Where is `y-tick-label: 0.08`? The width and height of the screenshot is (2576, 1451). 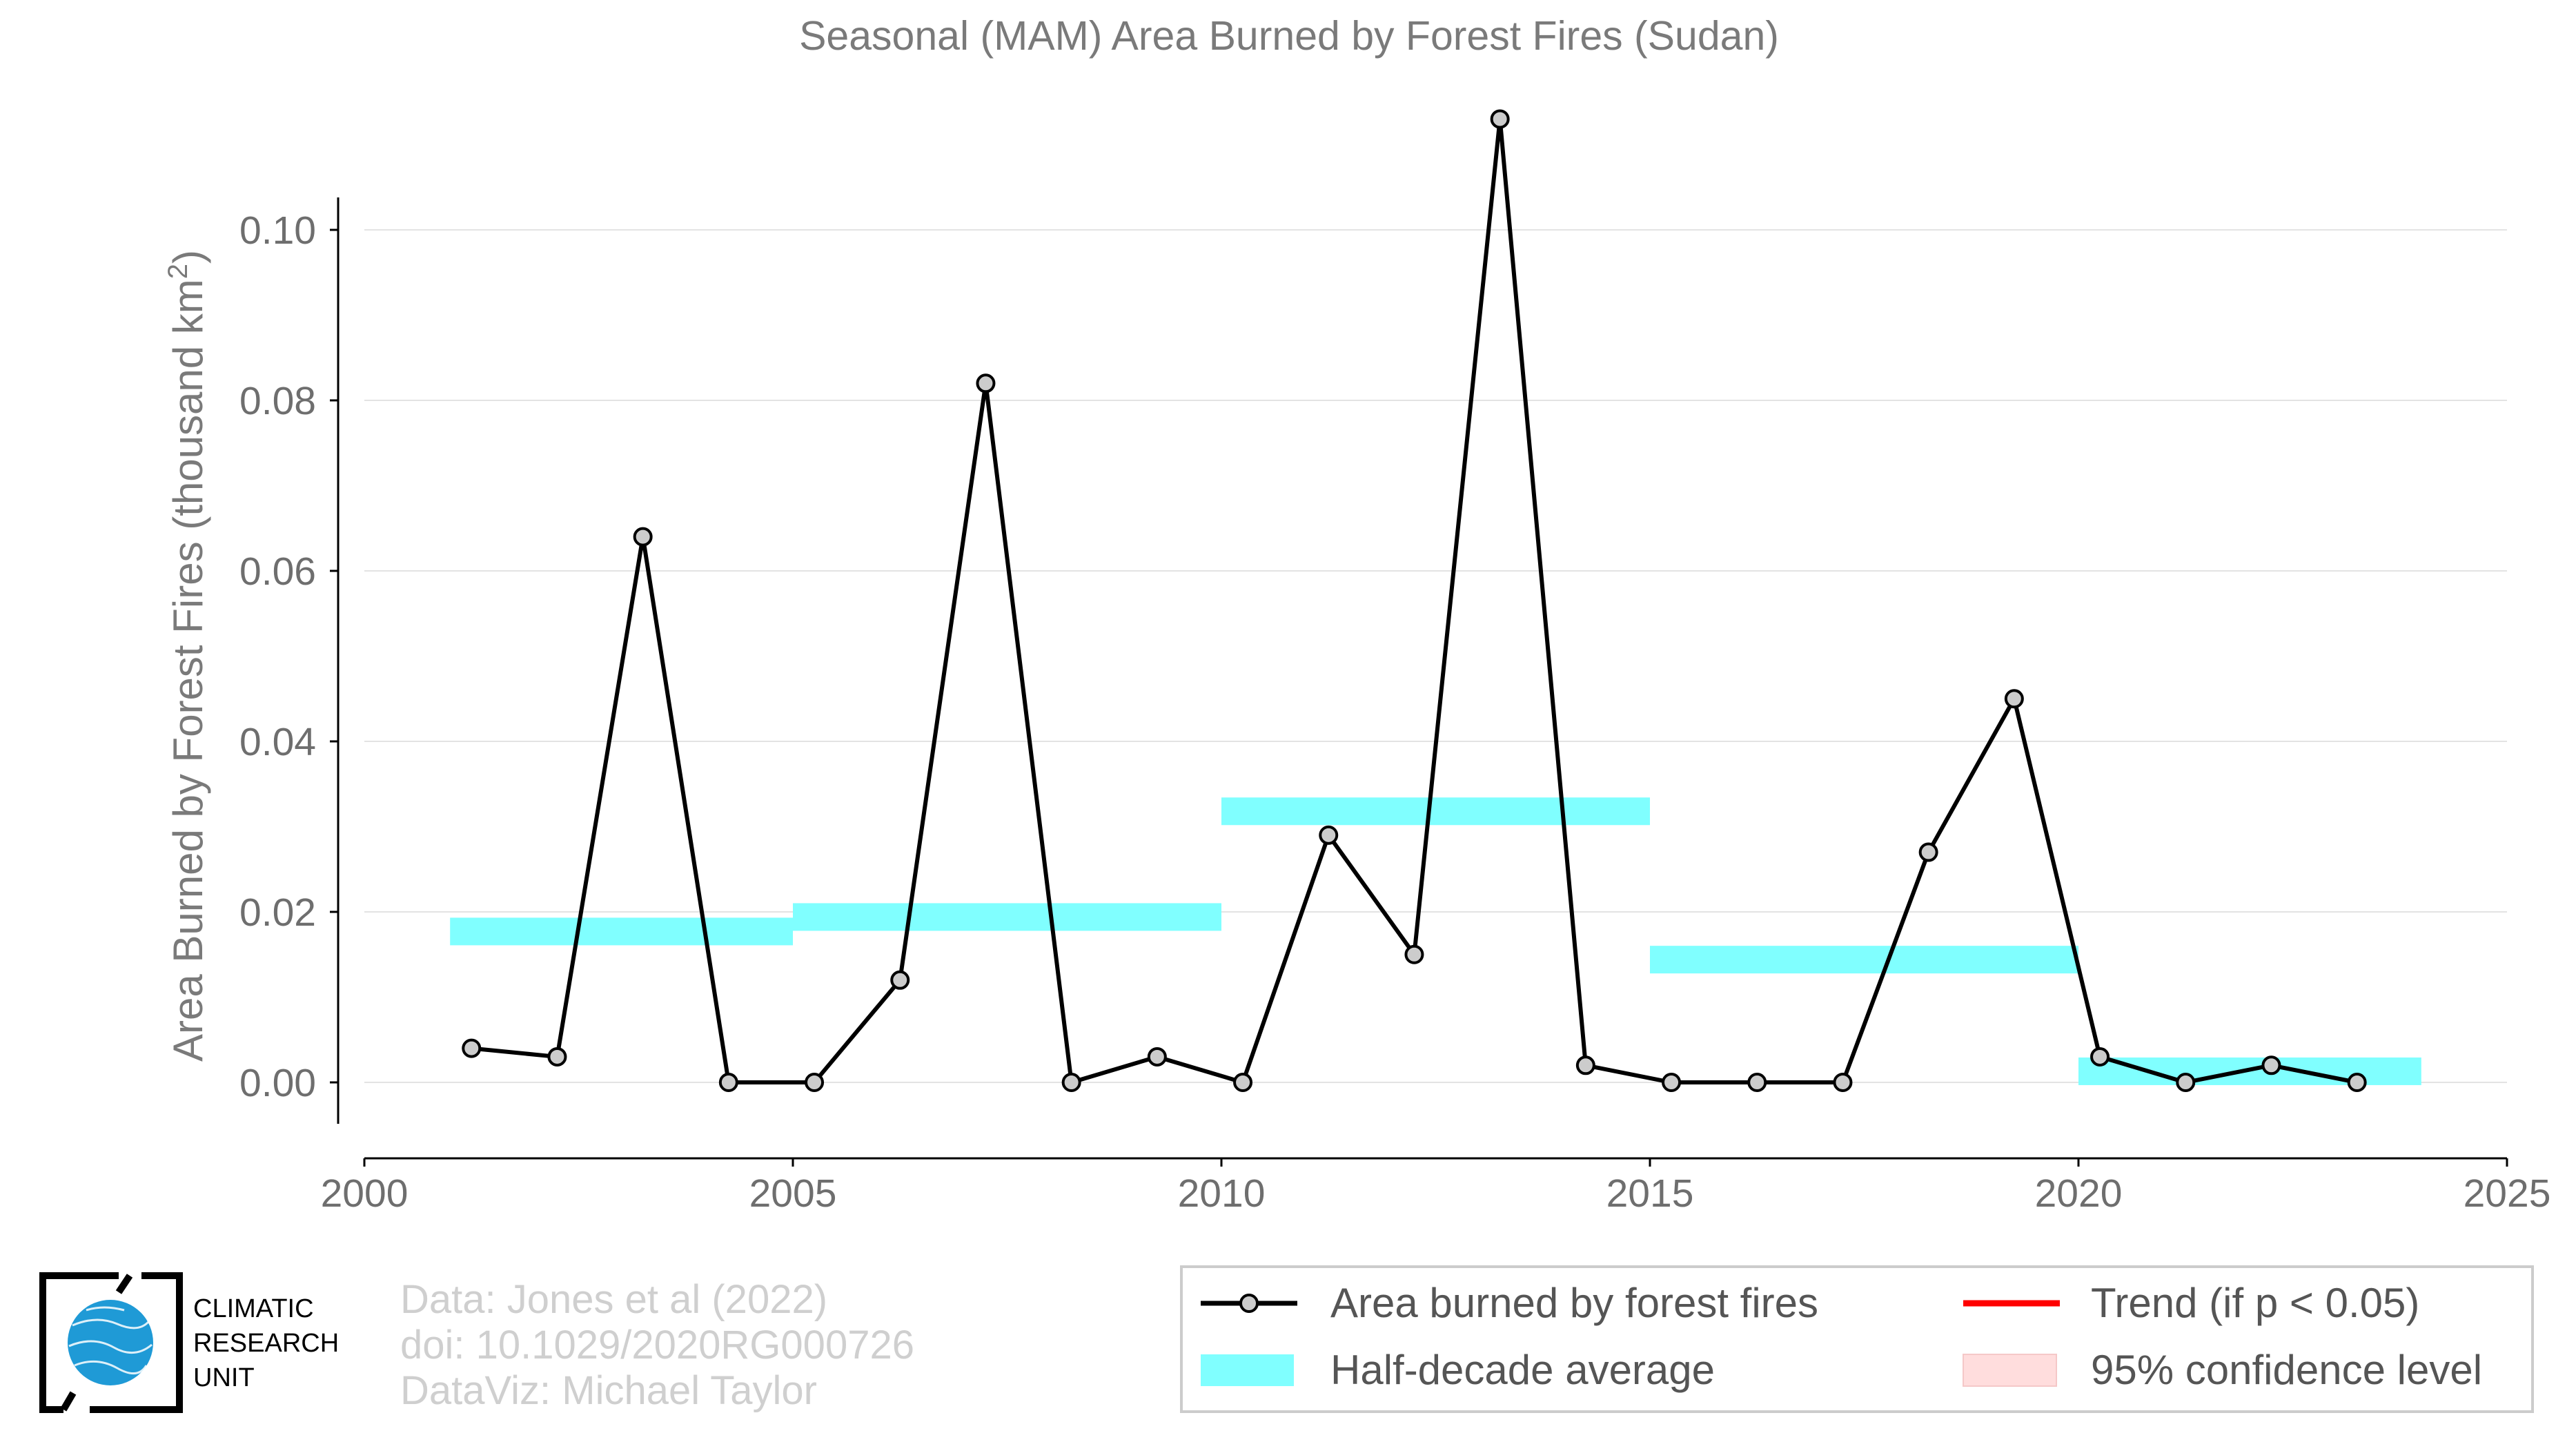 y-tick-label: 0.08 is located at coordinates (277, 401).